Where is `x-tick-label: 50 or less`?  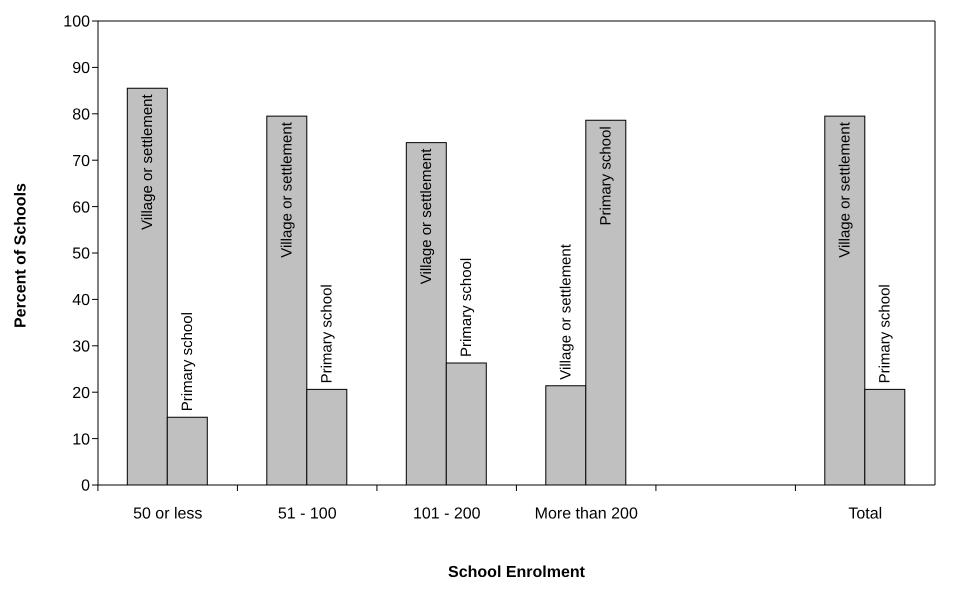
x-tick-label: 50 or less is located at coordinates (167, 513).